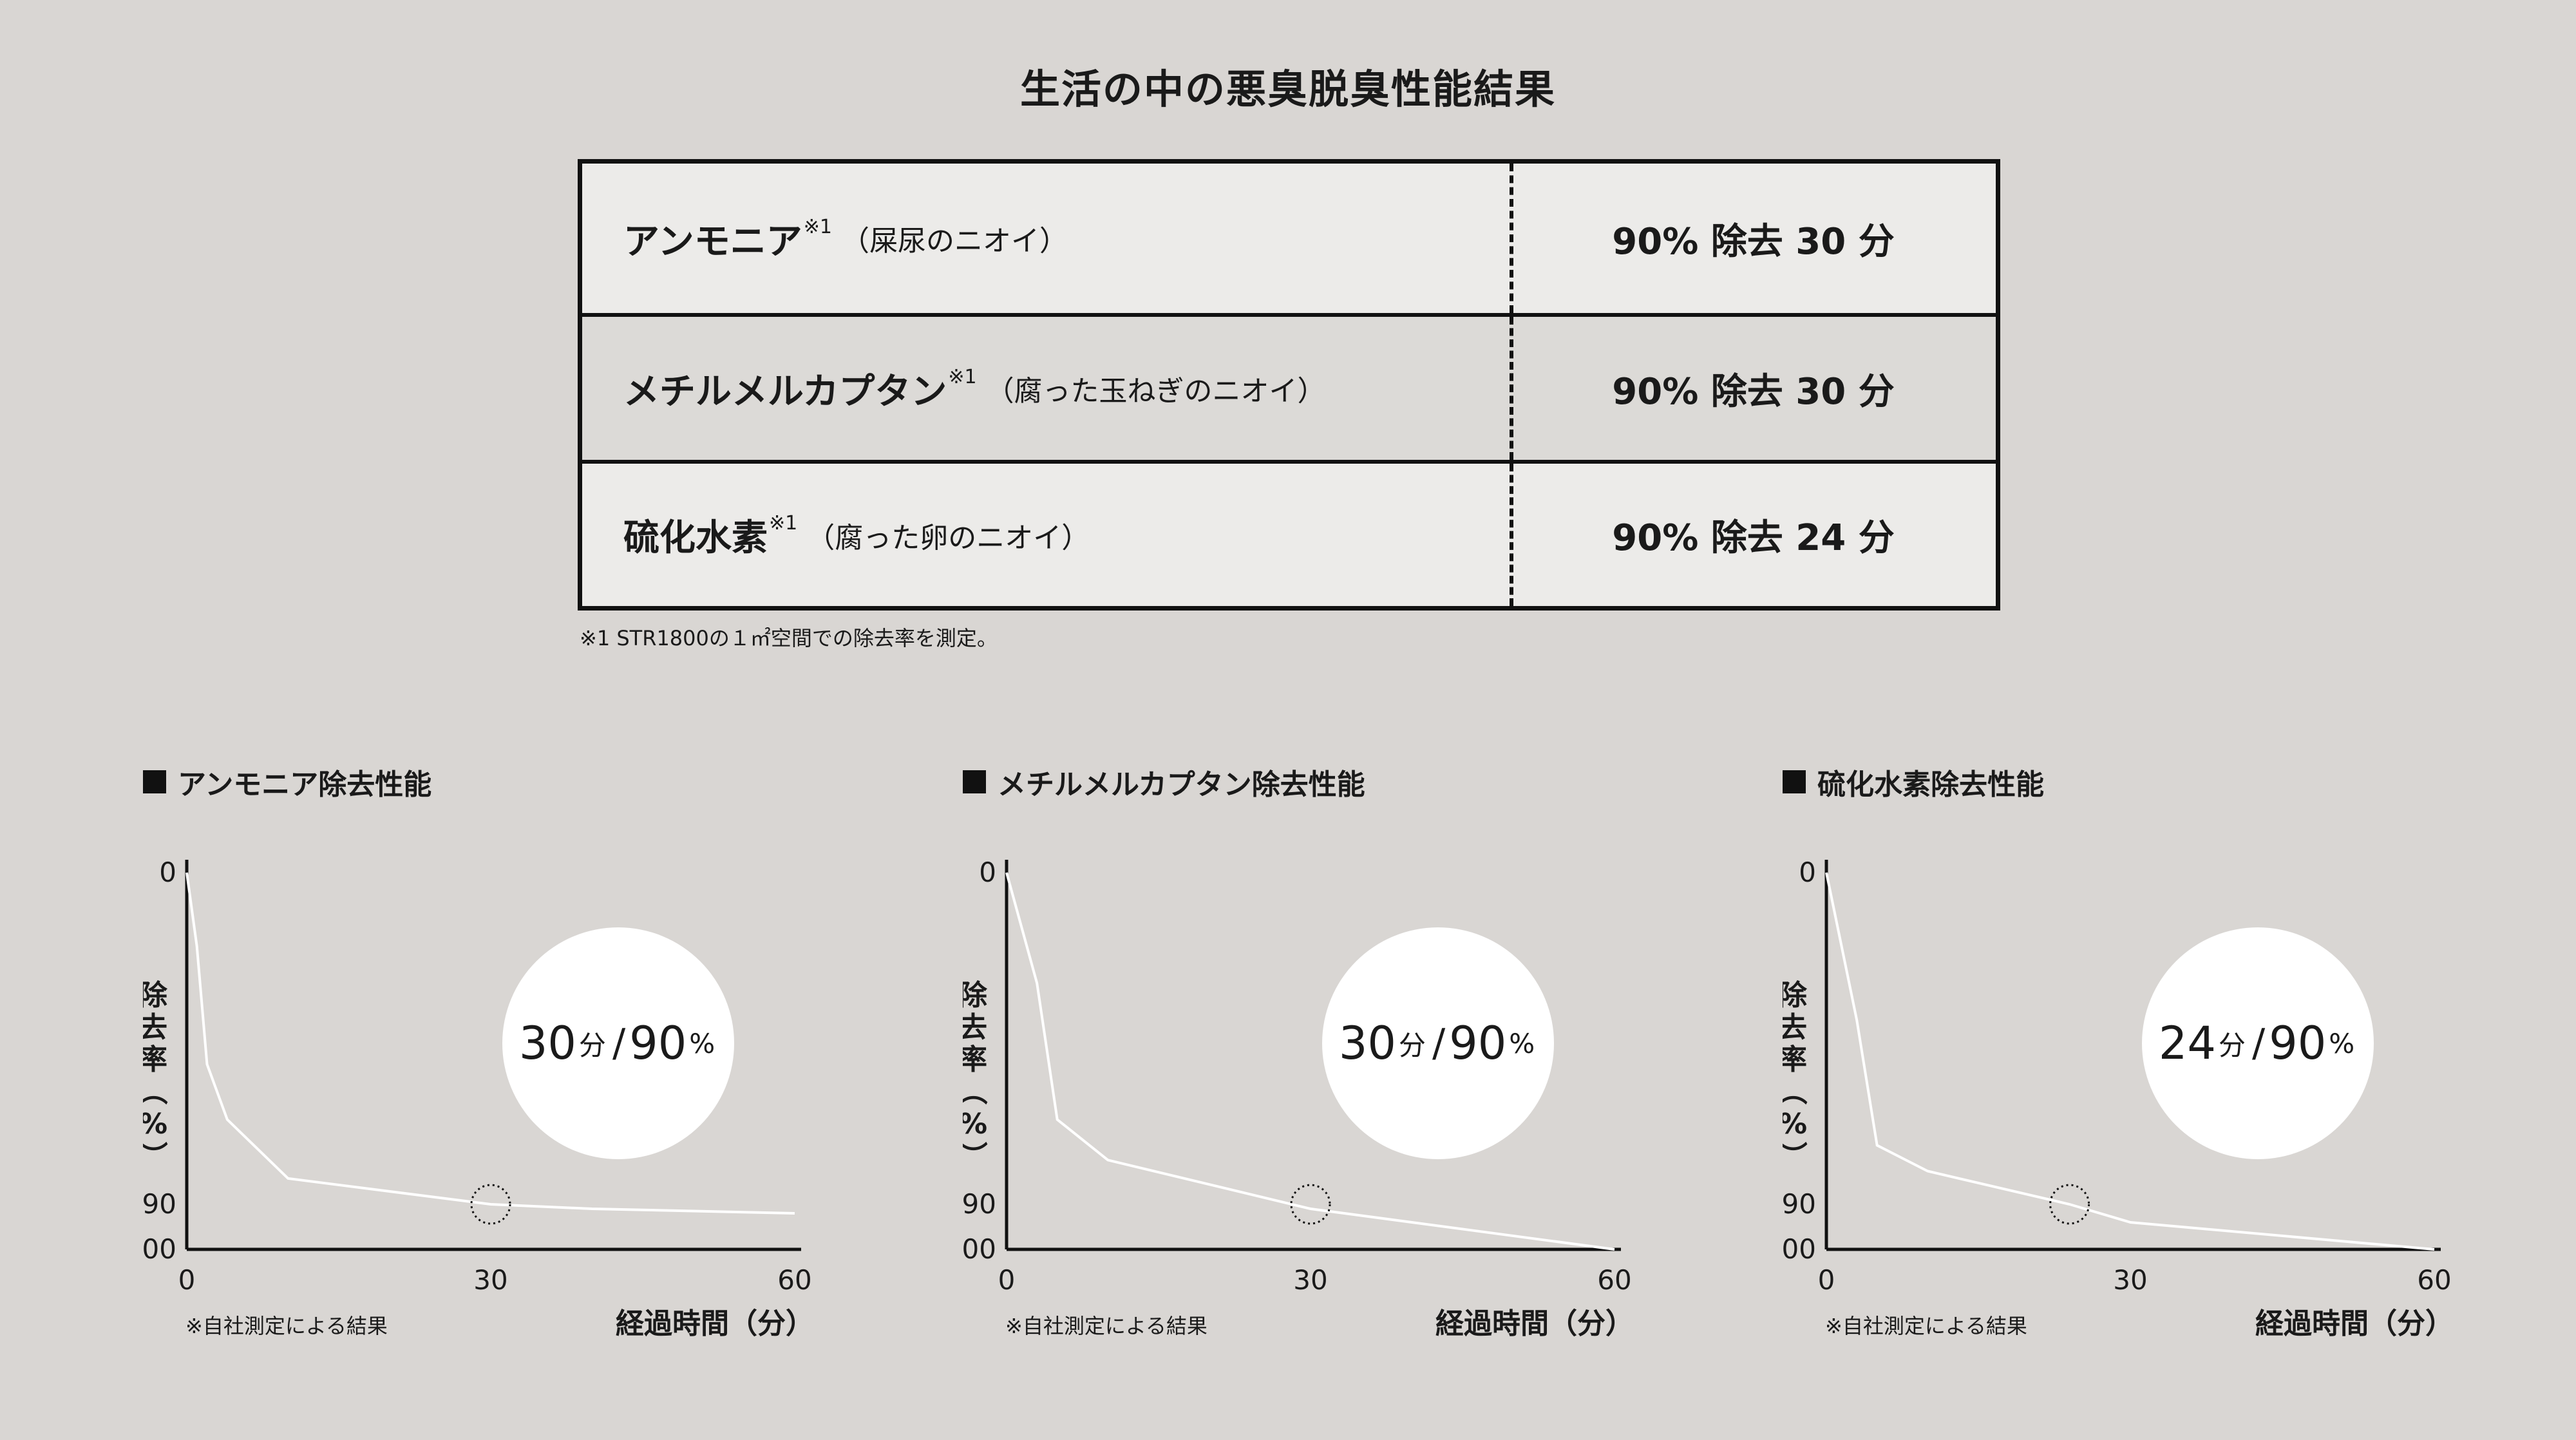 The image size is (2576, 1440). What do you see at coordinates (1156, 391) in the screenshot?
I see `odor-description: （腐った玉ねぎのニオイ）` at bounding box center [1156, 391].